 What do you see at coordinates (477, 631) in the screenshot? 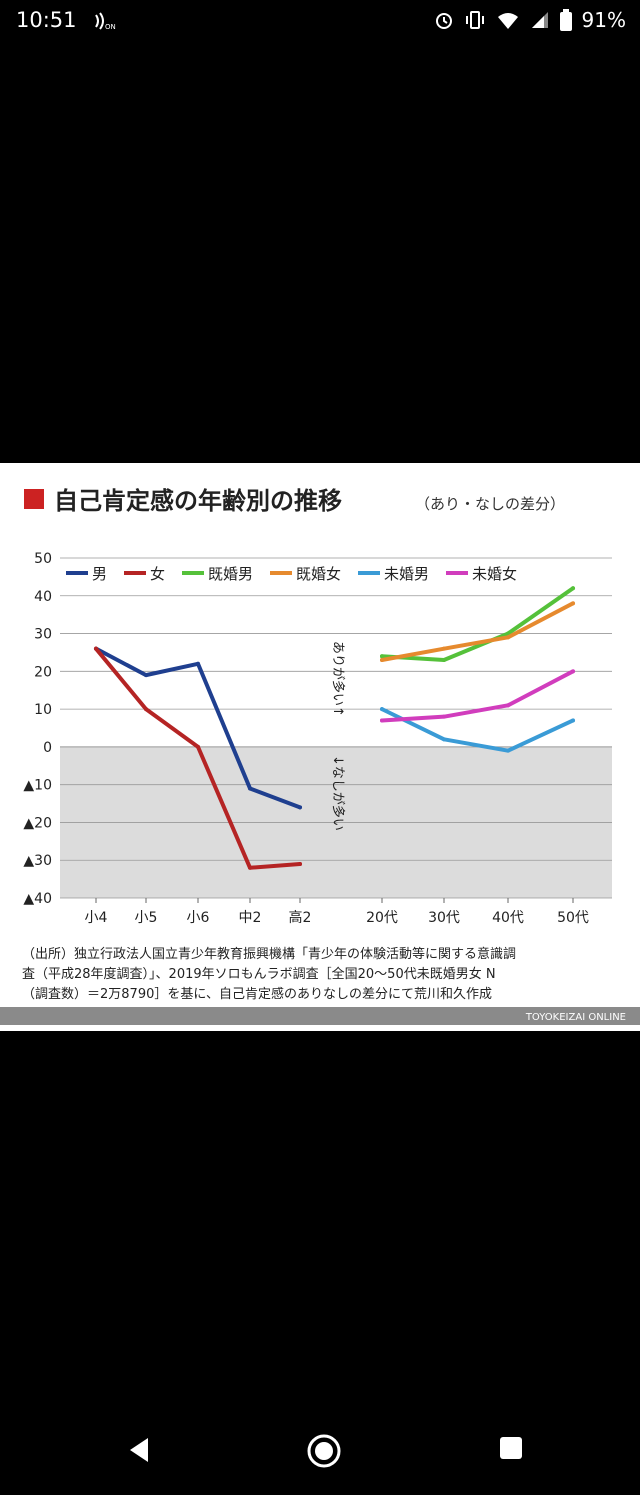
I see `series-line-既婚女` at bounding box center [477, 631].